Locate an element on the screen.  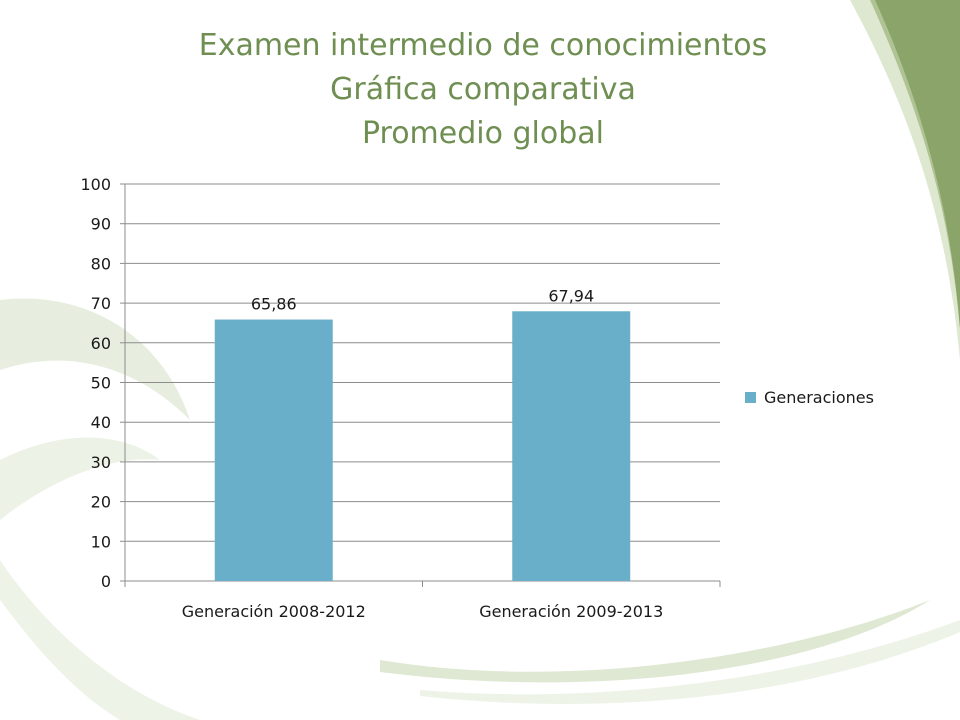
chart-title-line-2: Gráfica comparativa is located at coordinates (483, 89).